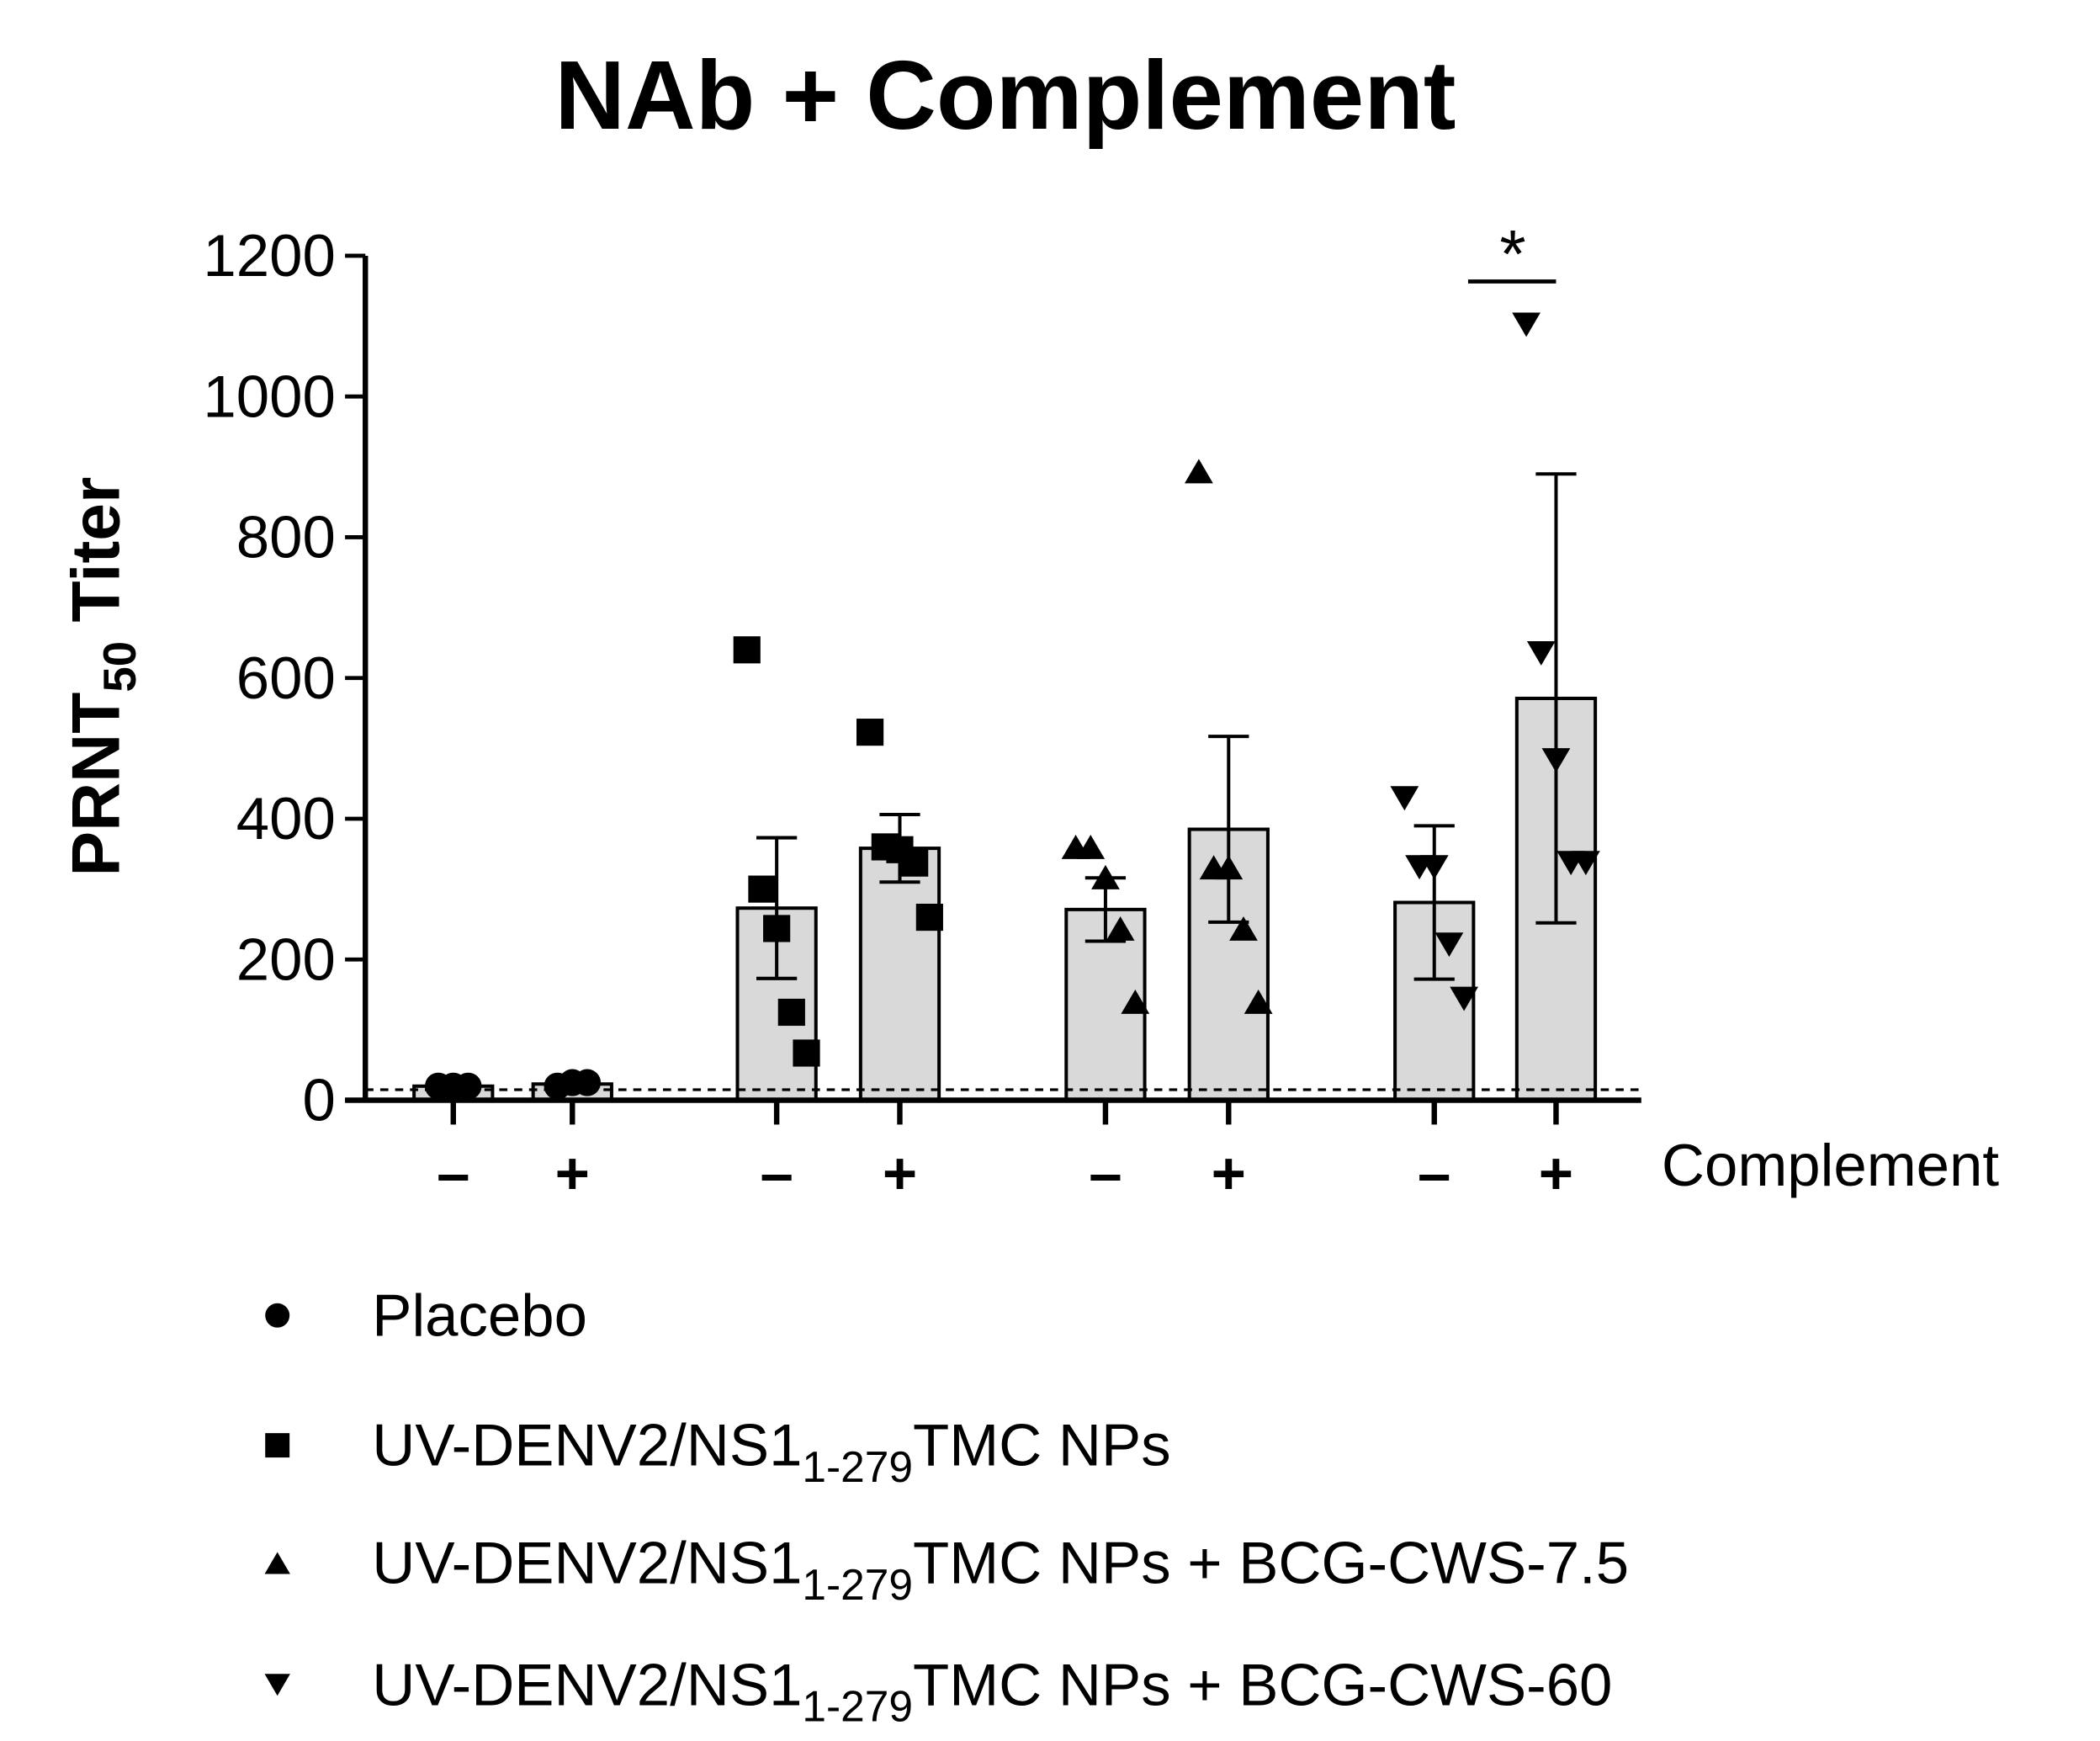  What do you see at coordinates (269, 255) in the screenshot?
I see `y-tick-label: 1200` at bounding box center [269, 255].